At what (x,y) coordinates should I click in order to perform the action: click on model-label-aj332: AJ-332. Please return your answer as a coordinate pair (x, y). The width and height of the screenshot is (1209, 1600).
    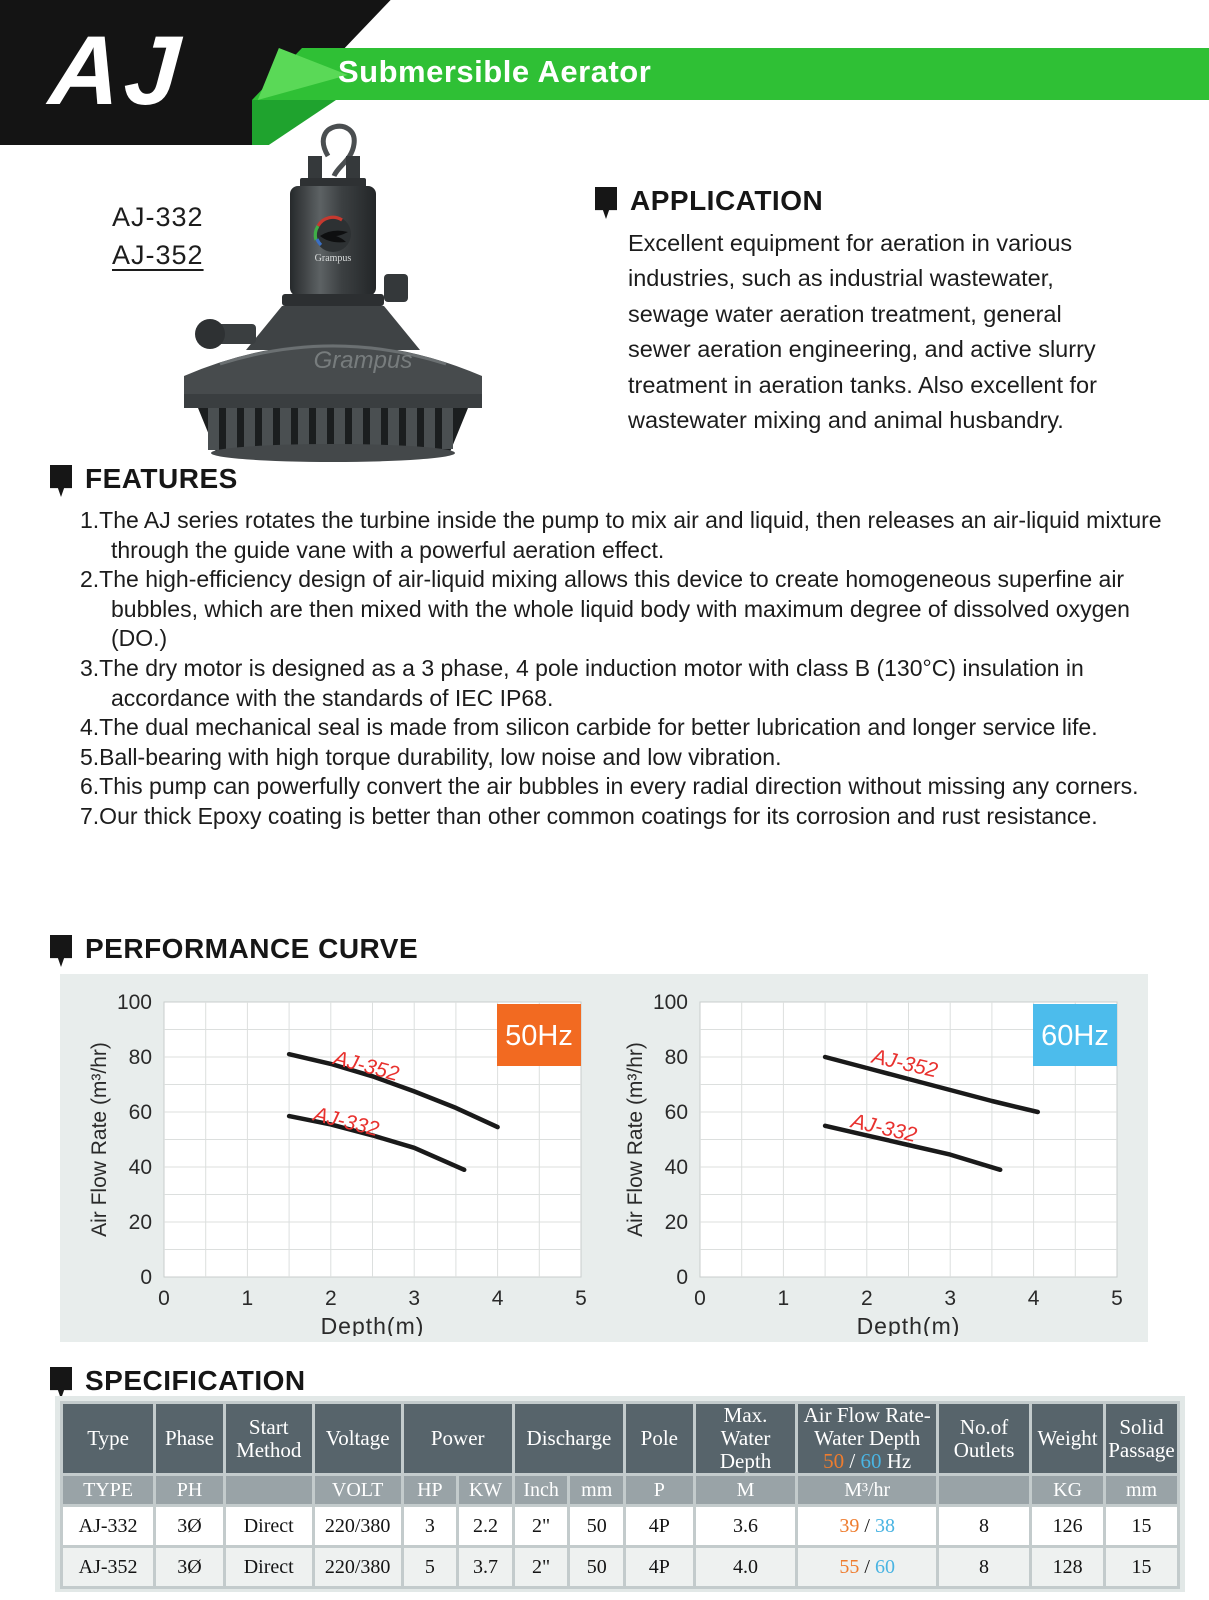
    Looking at the image, I should click on (158, 217).